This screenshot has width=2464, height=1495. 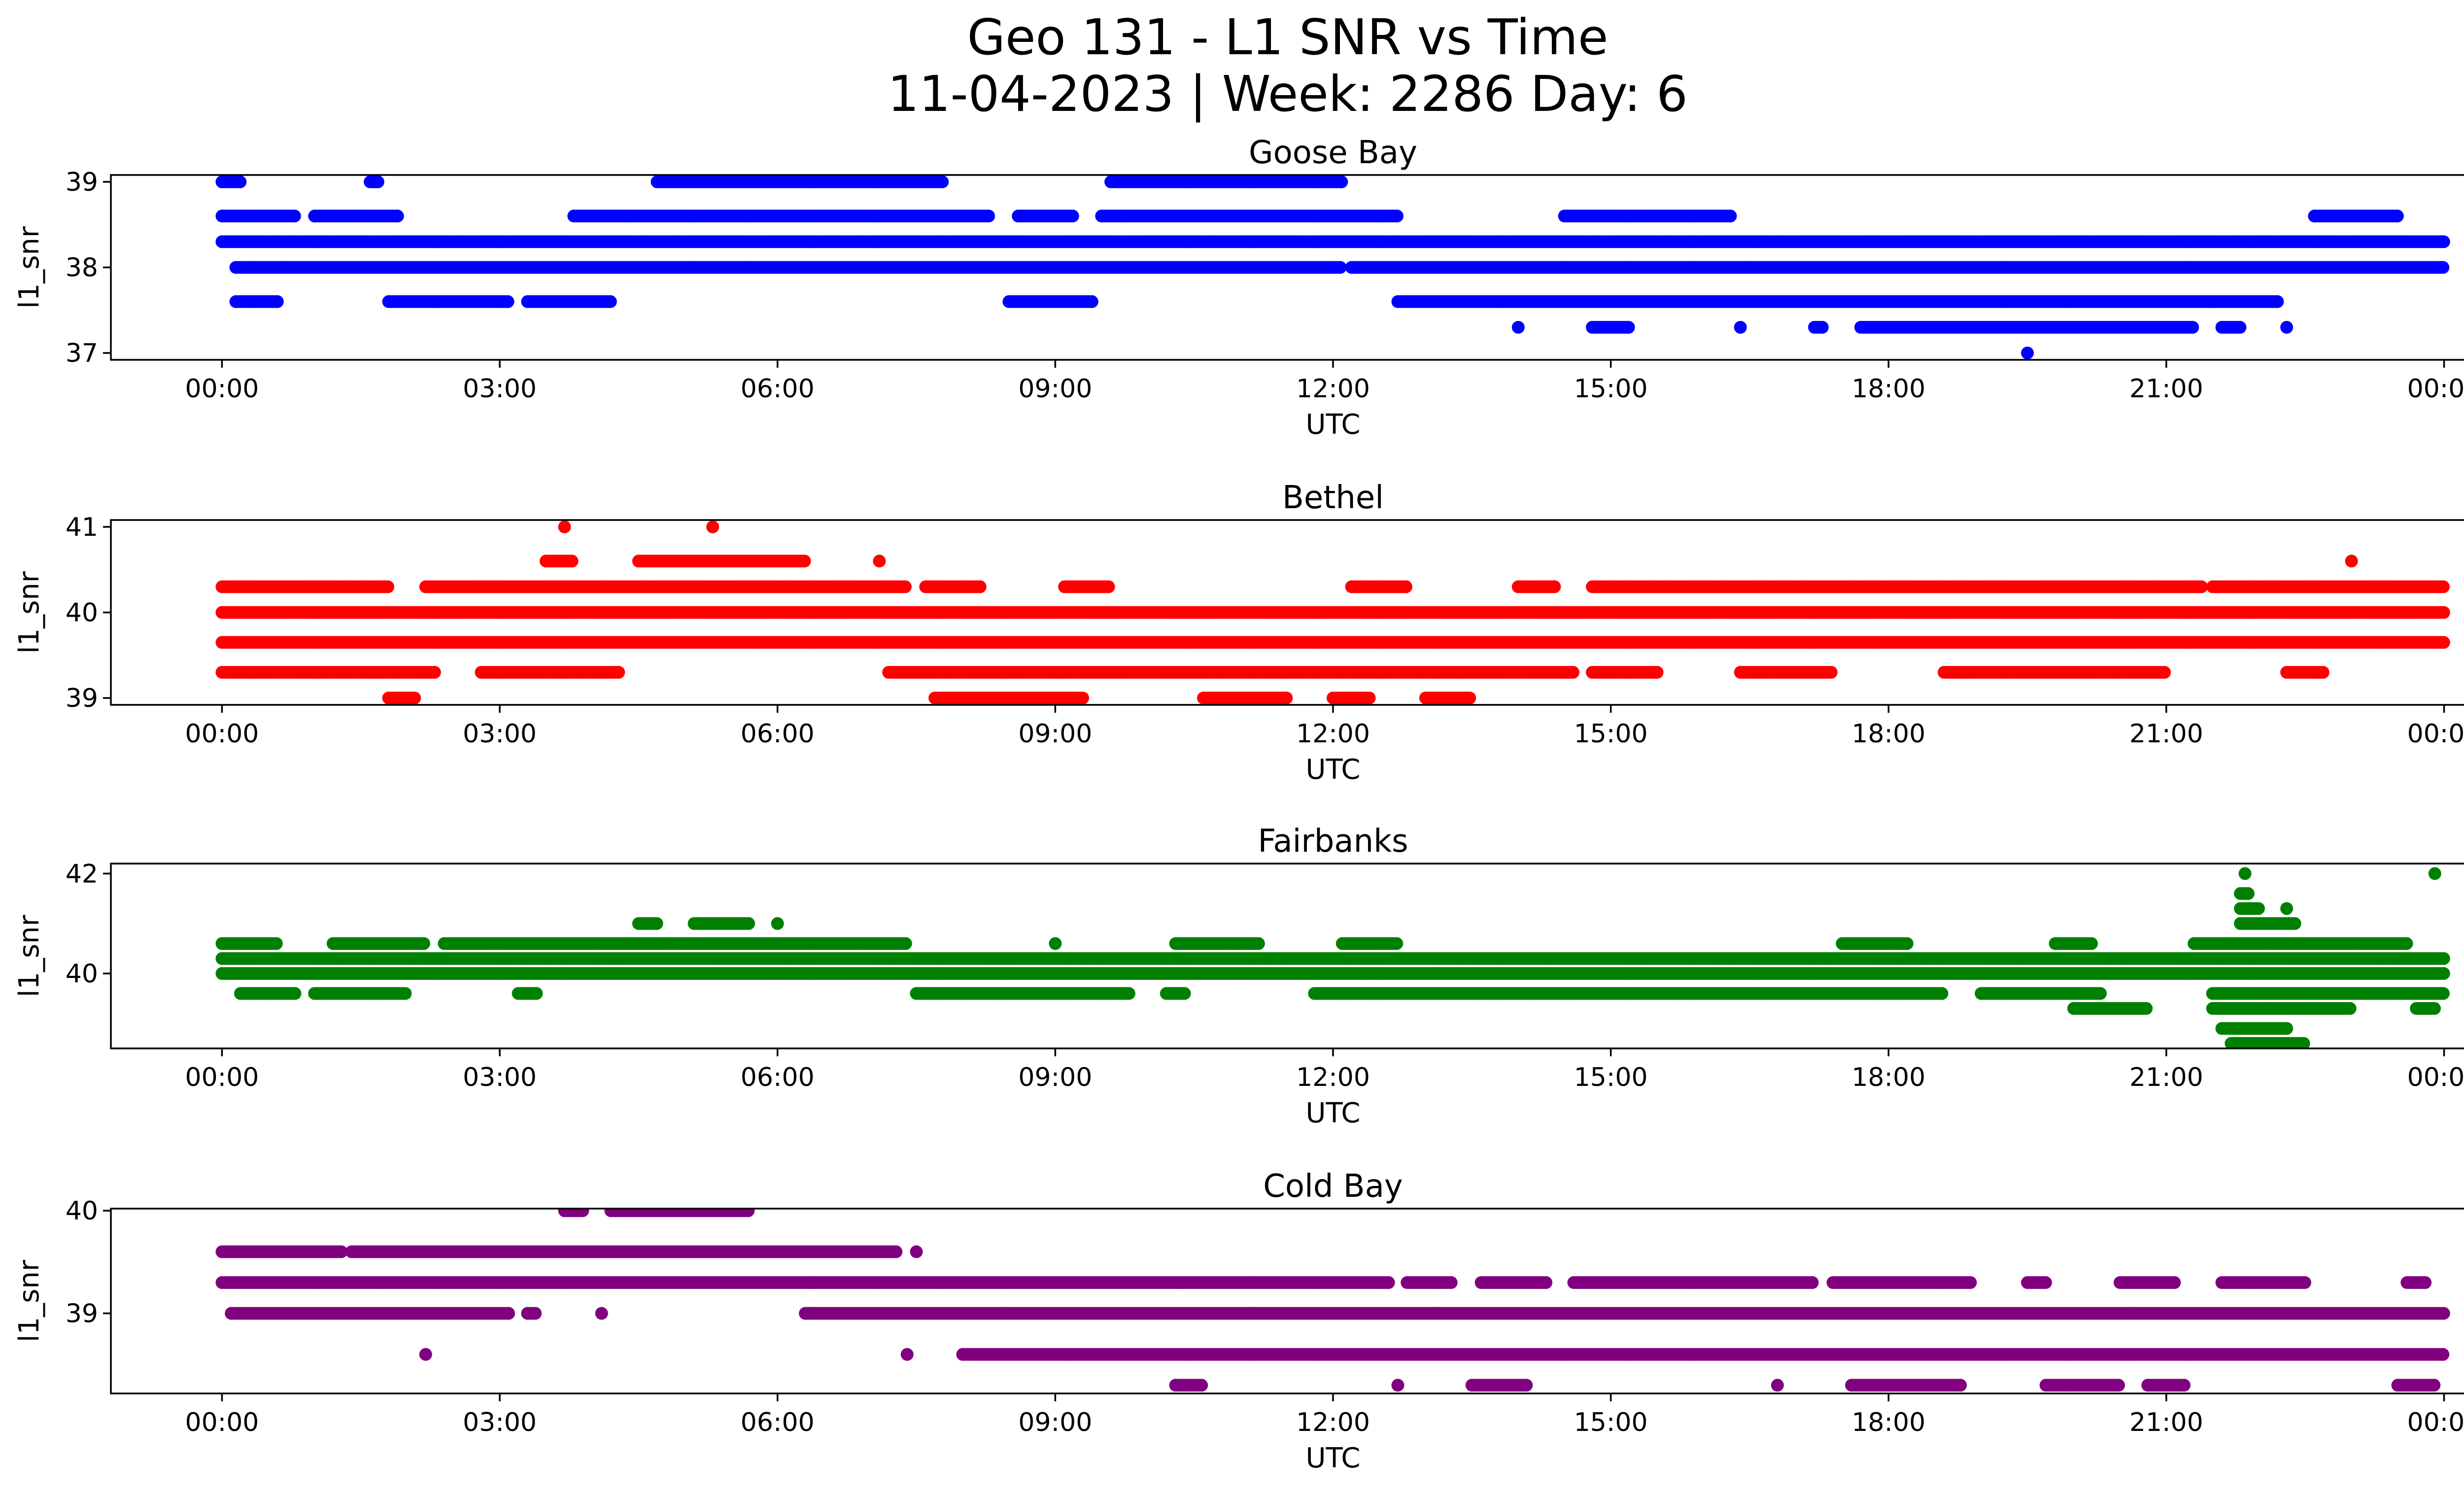 What do you see at coordinates (1888, 389) in the screenshot?
I see `x-tick-label: 18:00` at bounding box center [1888, 389].